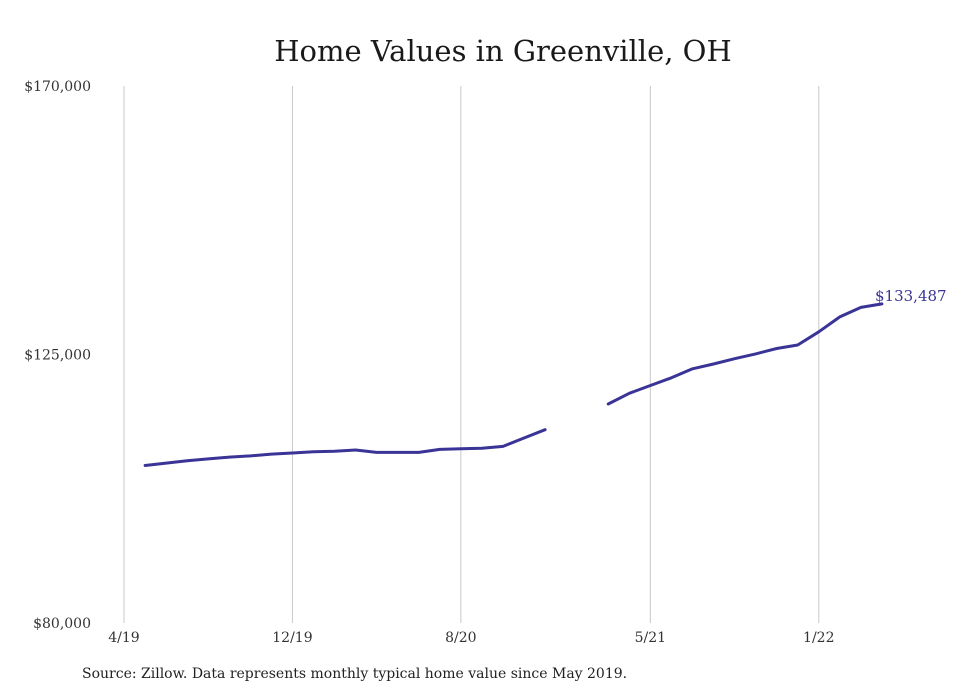 The image size is (980, 699). Describe the element at coordinates (123, 638) in the screenshot. I see `x-tick-label: 4/19` at that location.